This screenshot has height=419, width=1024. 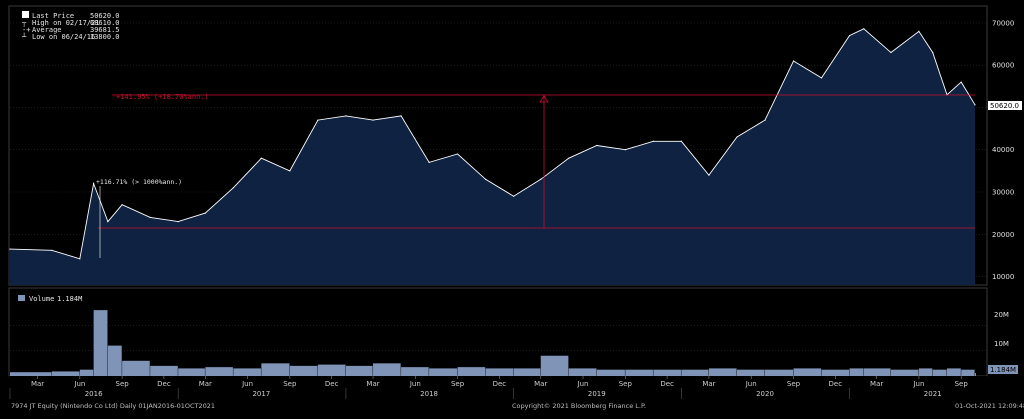 What do you see at coordinates (498, 389) in the screenshot?
I see `x-axis-strip` at bounding box center [498, 389].